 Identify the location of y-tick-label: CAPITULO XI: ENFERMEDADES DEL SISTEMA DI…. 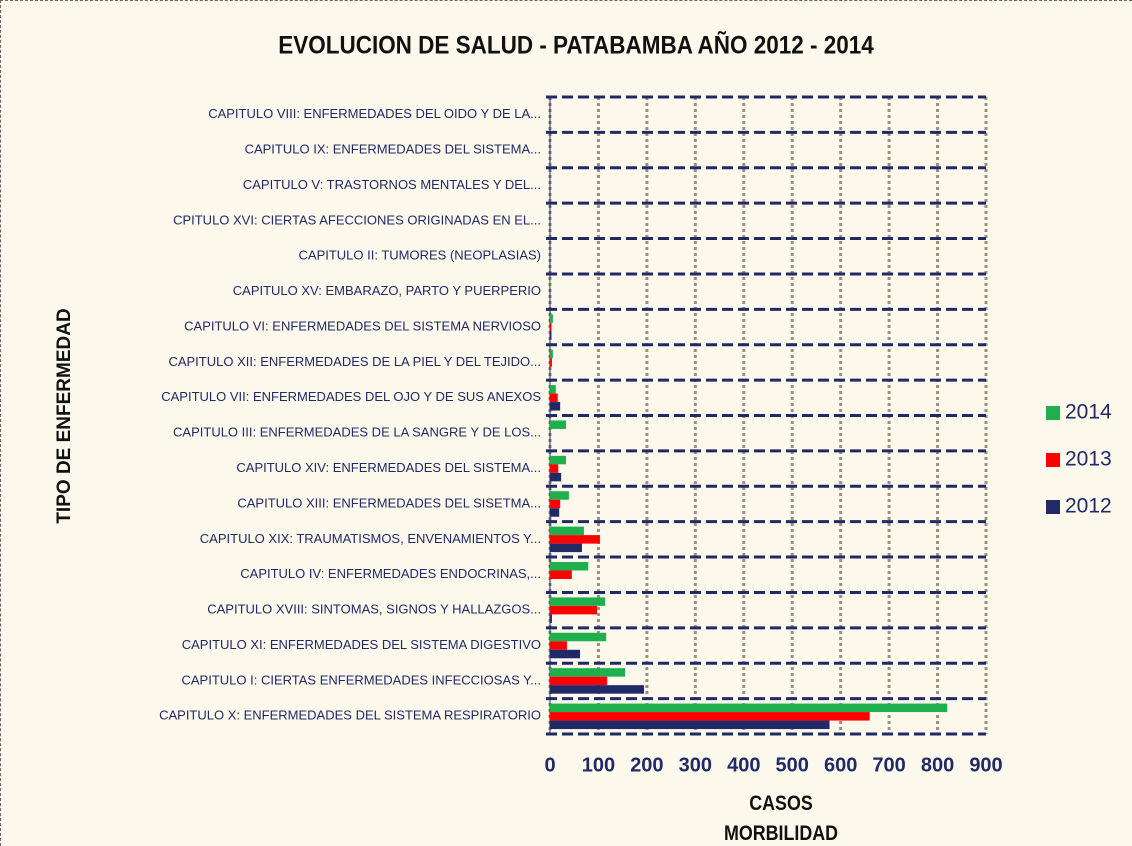
(361, 644).